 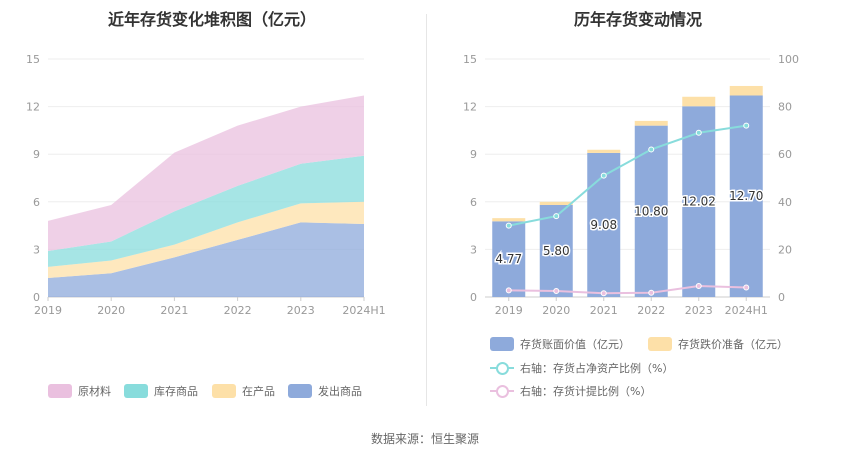 I want to click on legend-label: 库存商品, so click(x=176, y=391).